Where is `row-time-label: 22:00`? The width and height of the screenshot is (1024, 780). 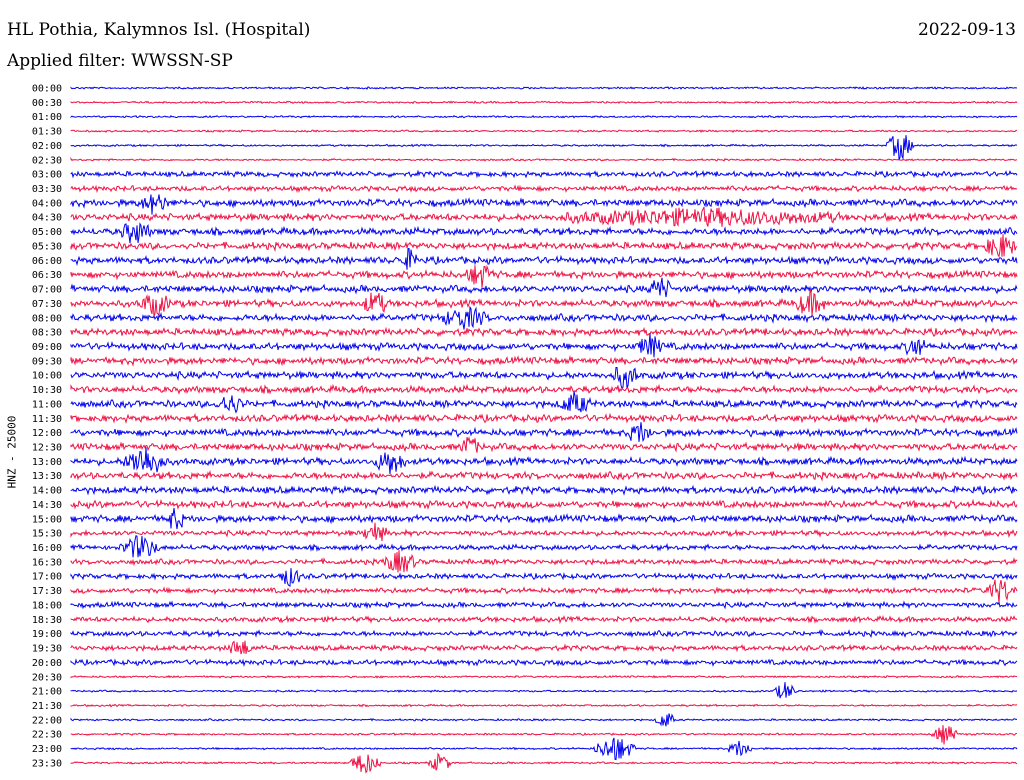
row-time-label: 22:00 is located at coordinates (47, 720).